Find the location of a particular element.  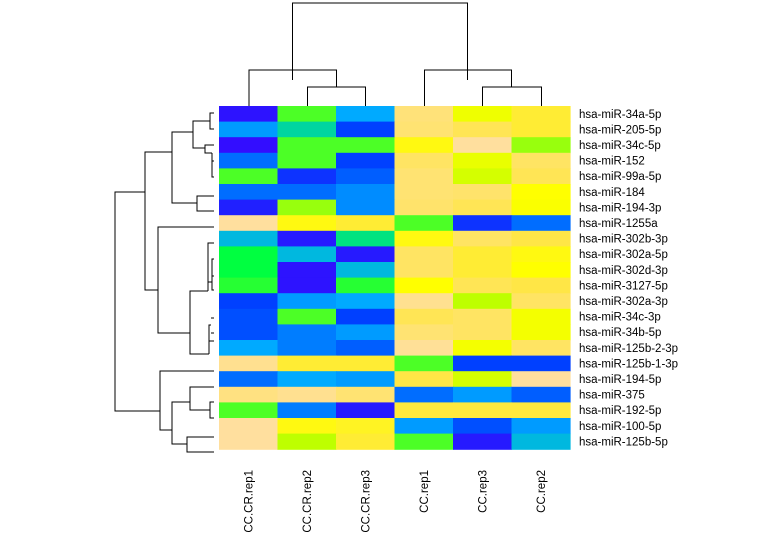

row-label: hsa-miR-194-5p is located at coordinates (620, 380).